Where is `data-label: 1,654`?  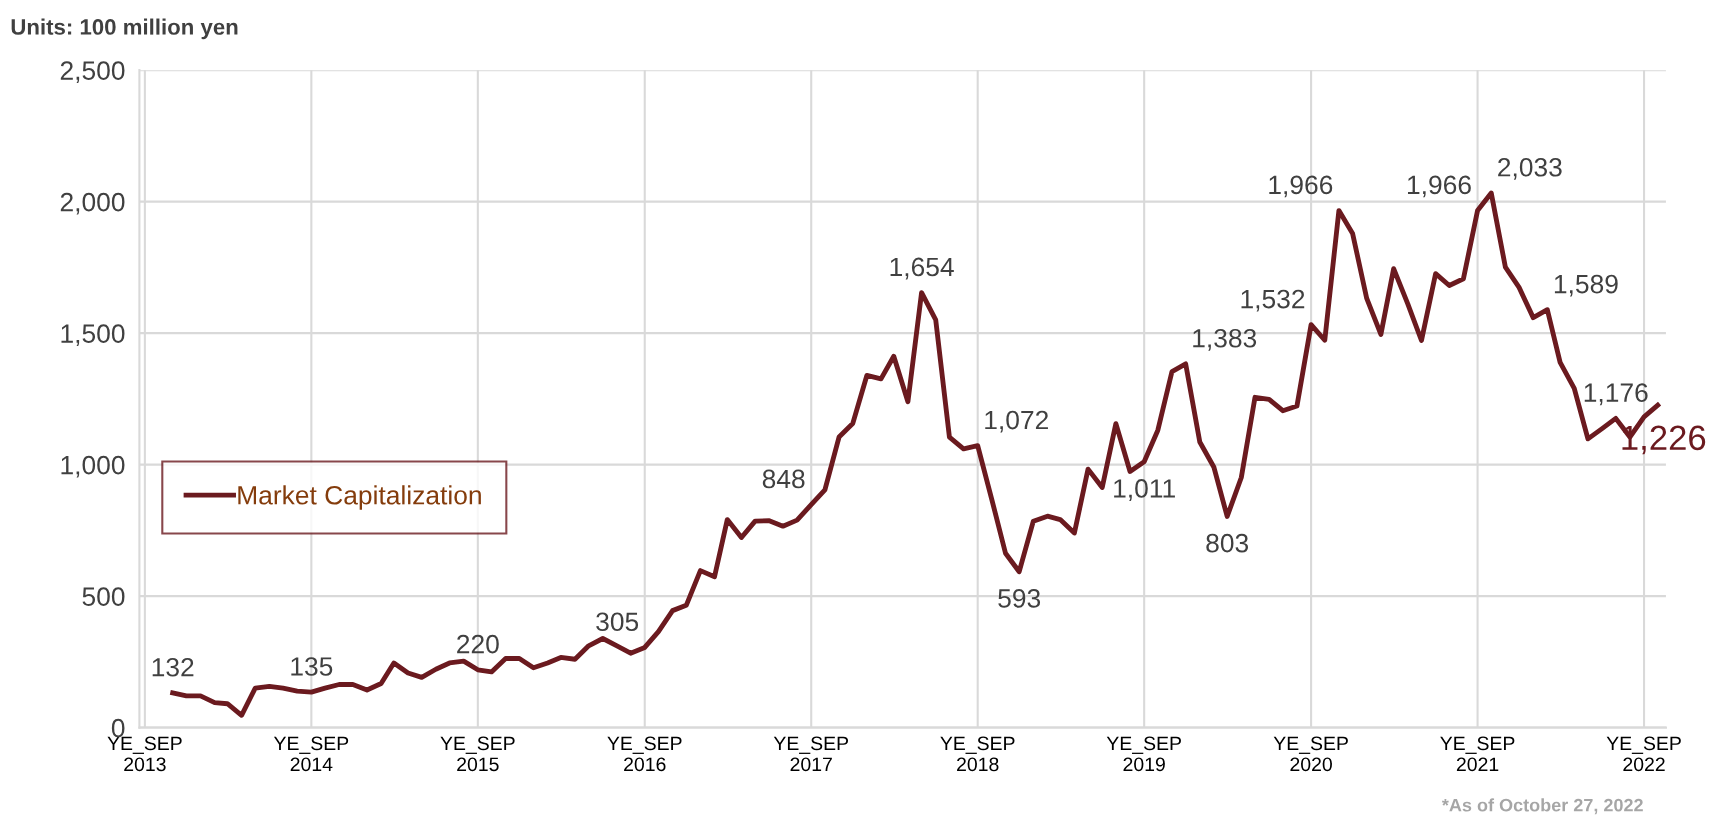
data-label: 1,654 is located at coordinates (922, 268).